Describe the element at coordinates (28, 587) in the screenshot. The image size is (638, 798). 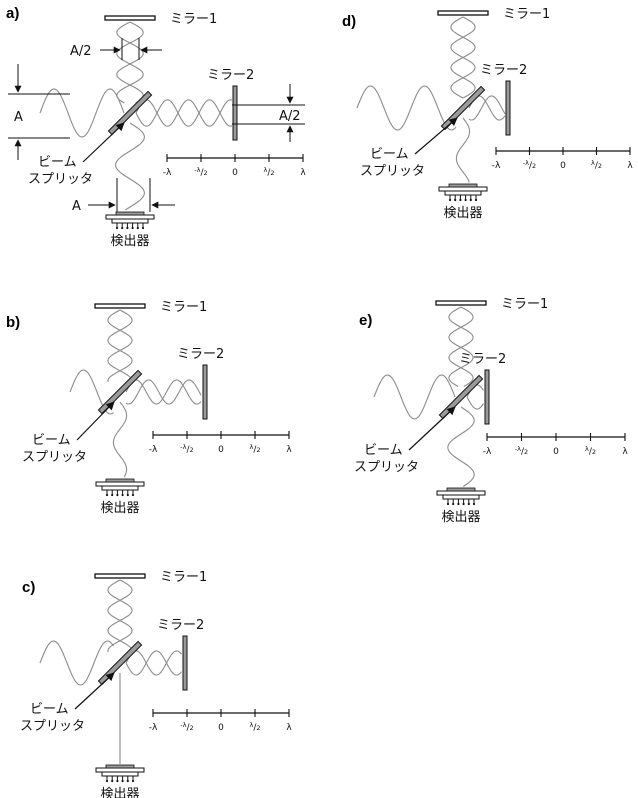
I see `panel-letter: c)` at that location.